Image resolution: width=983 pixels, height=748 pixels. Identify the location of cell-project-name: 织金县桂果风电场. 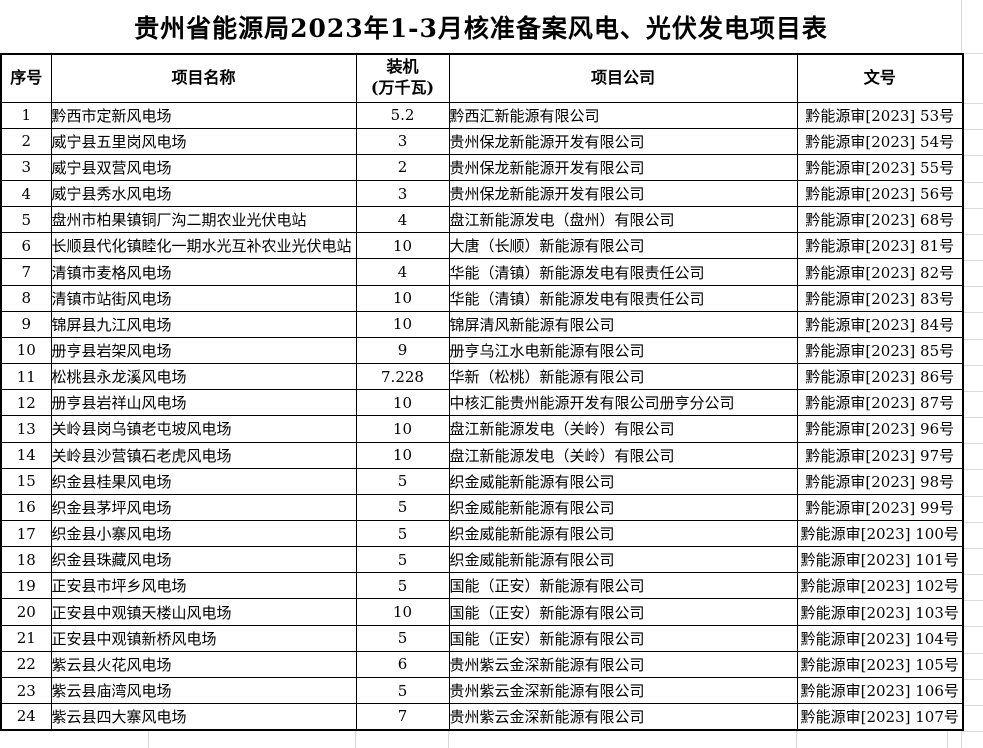
(203, 481).